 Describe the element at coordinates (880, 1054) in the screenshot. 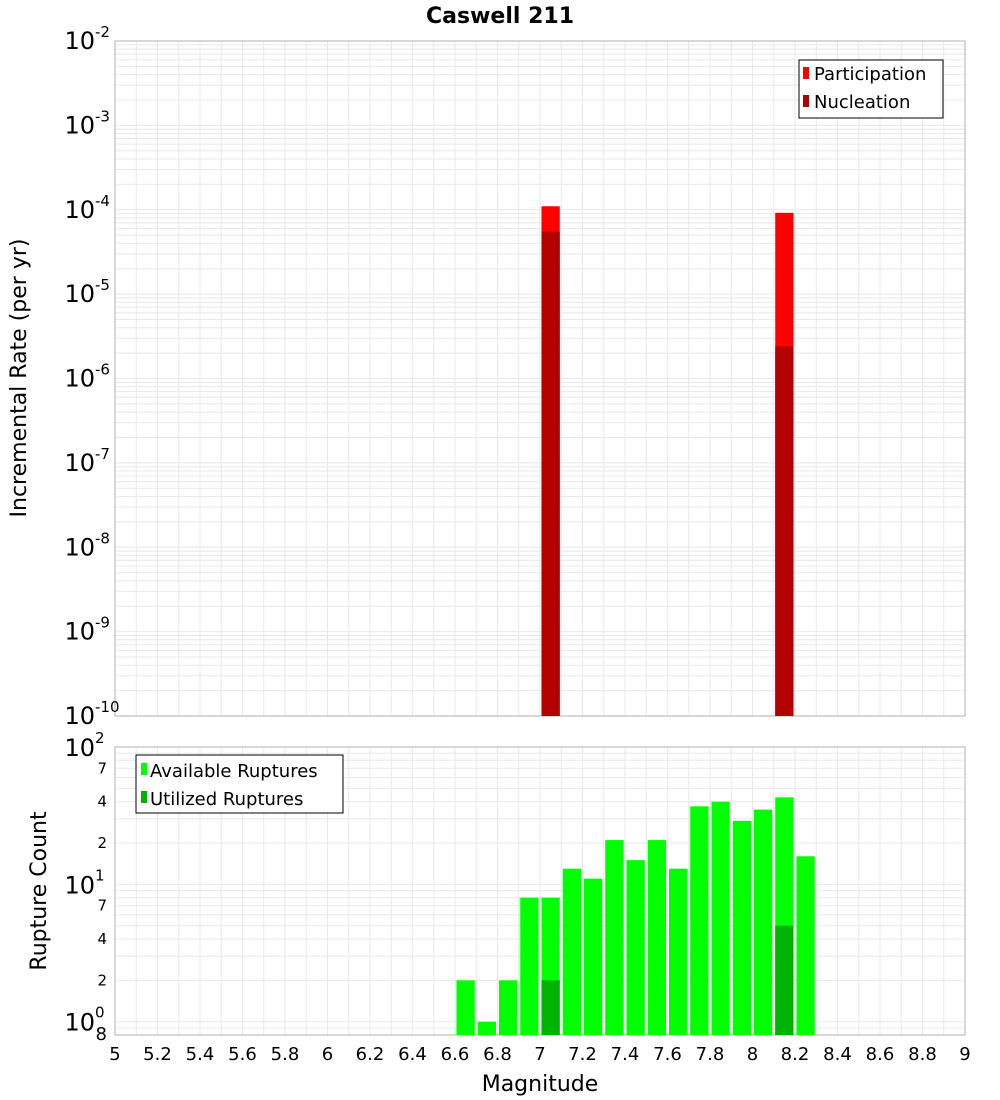

I see `magnitude-x-tick-label: 8.6` at that location.